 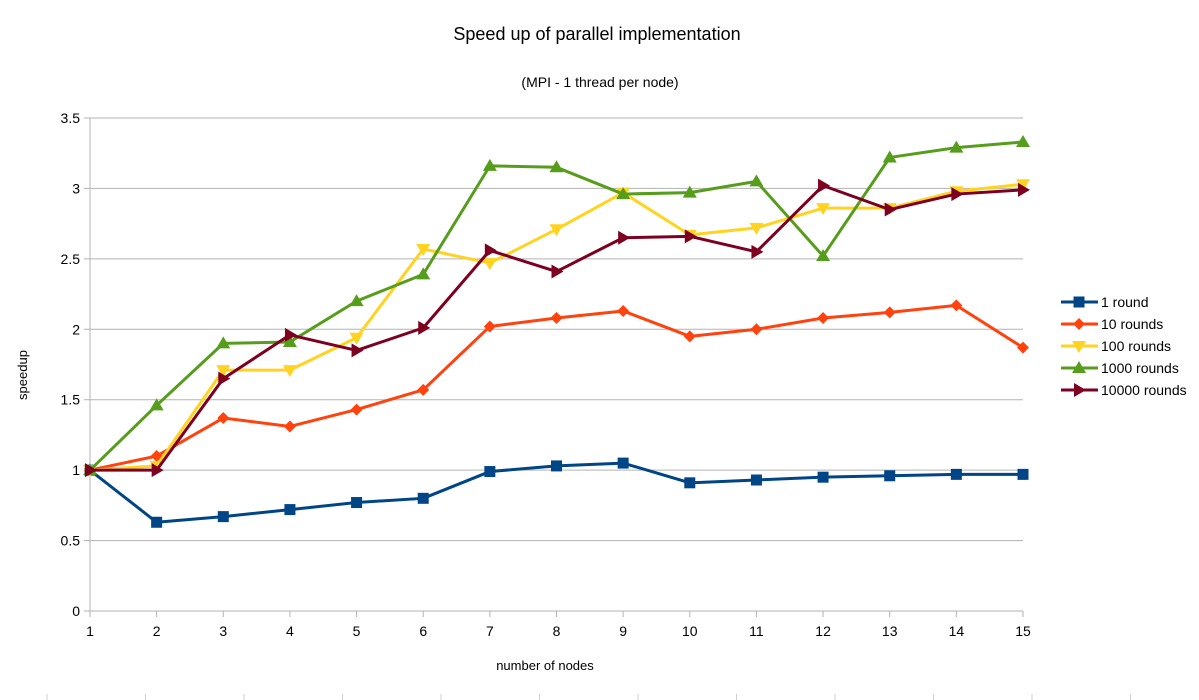 What do you see at coordinates (623, 631) in the screenshot?
I see `x-tick-label: 9` at bounding box center [623, 631].